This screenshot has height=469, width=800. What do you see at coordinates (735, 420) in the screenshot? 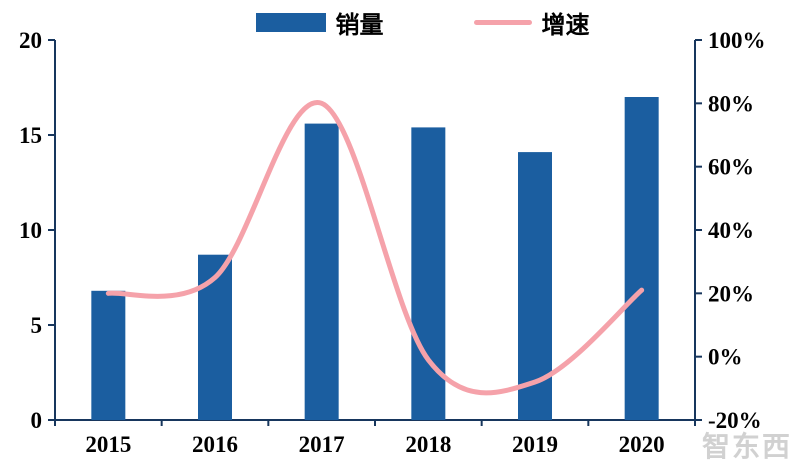
I see `right-axis-label: -20%` at bounding box center [735, 420].